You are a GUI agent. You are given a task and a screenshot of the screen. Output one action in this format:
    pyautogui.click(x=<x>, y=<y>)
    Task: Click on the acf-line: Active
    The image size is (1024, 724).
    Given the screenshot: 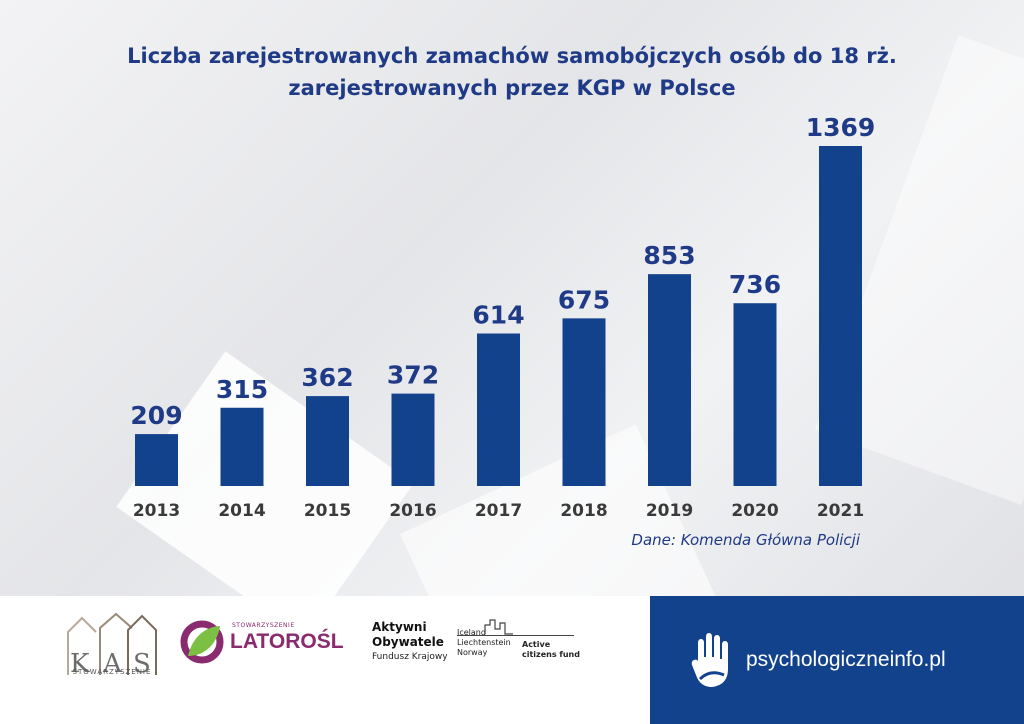 What is the action you would take?
    pyautogui.click(x=536, y=644)
    